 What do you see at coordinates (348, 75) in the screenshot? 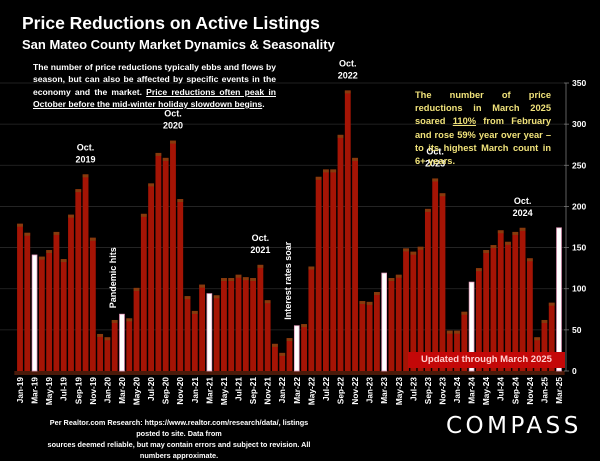
I see `peak-annotation: 2022` at bounding box center [348, 75].